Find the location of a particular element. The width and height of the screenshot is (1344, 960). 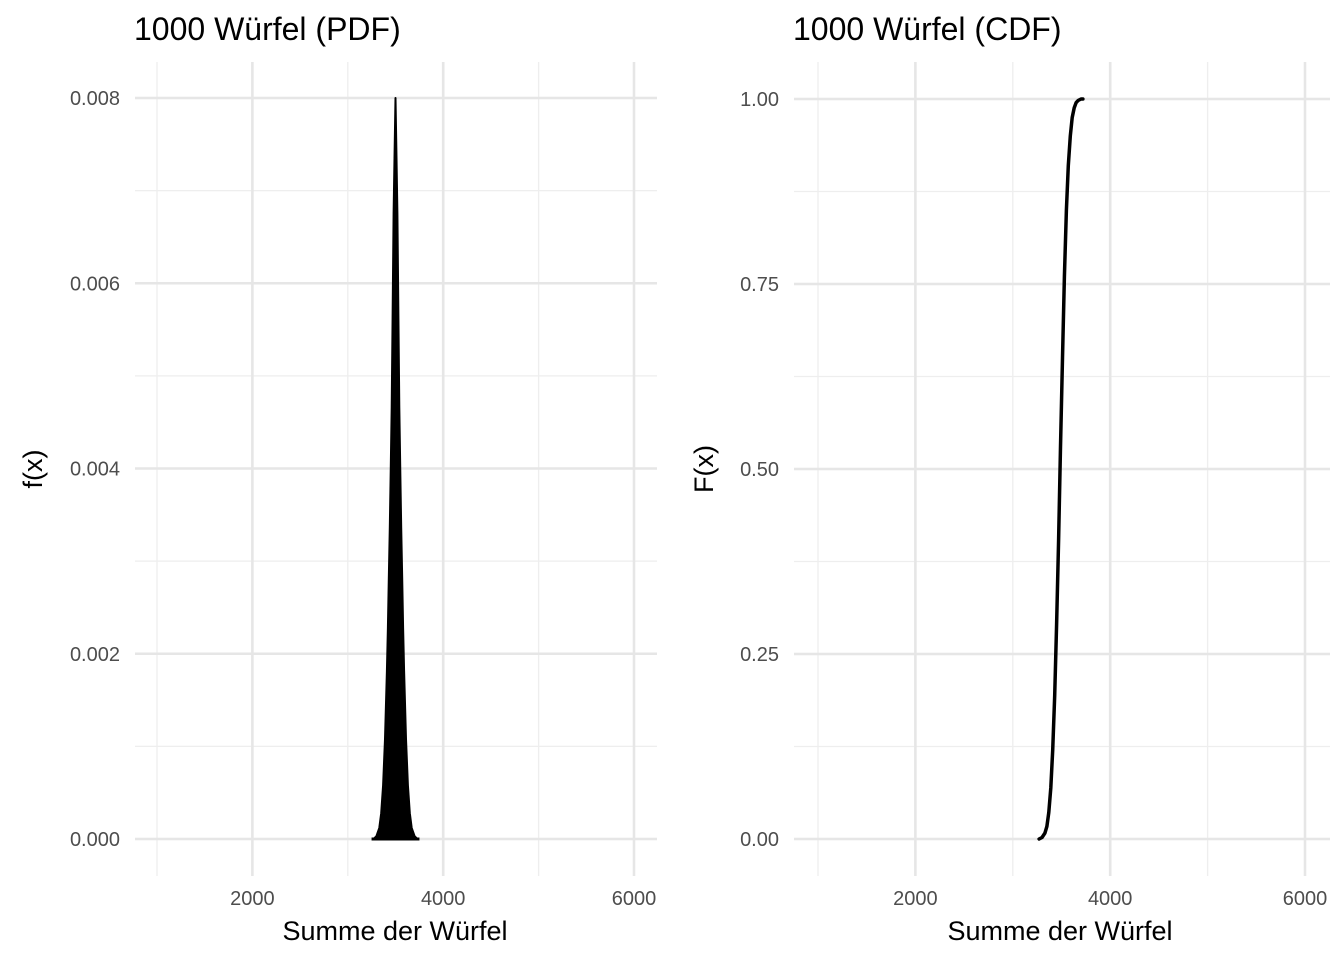

y-tick-label: 0.50 is located at coordinates (759, 470).